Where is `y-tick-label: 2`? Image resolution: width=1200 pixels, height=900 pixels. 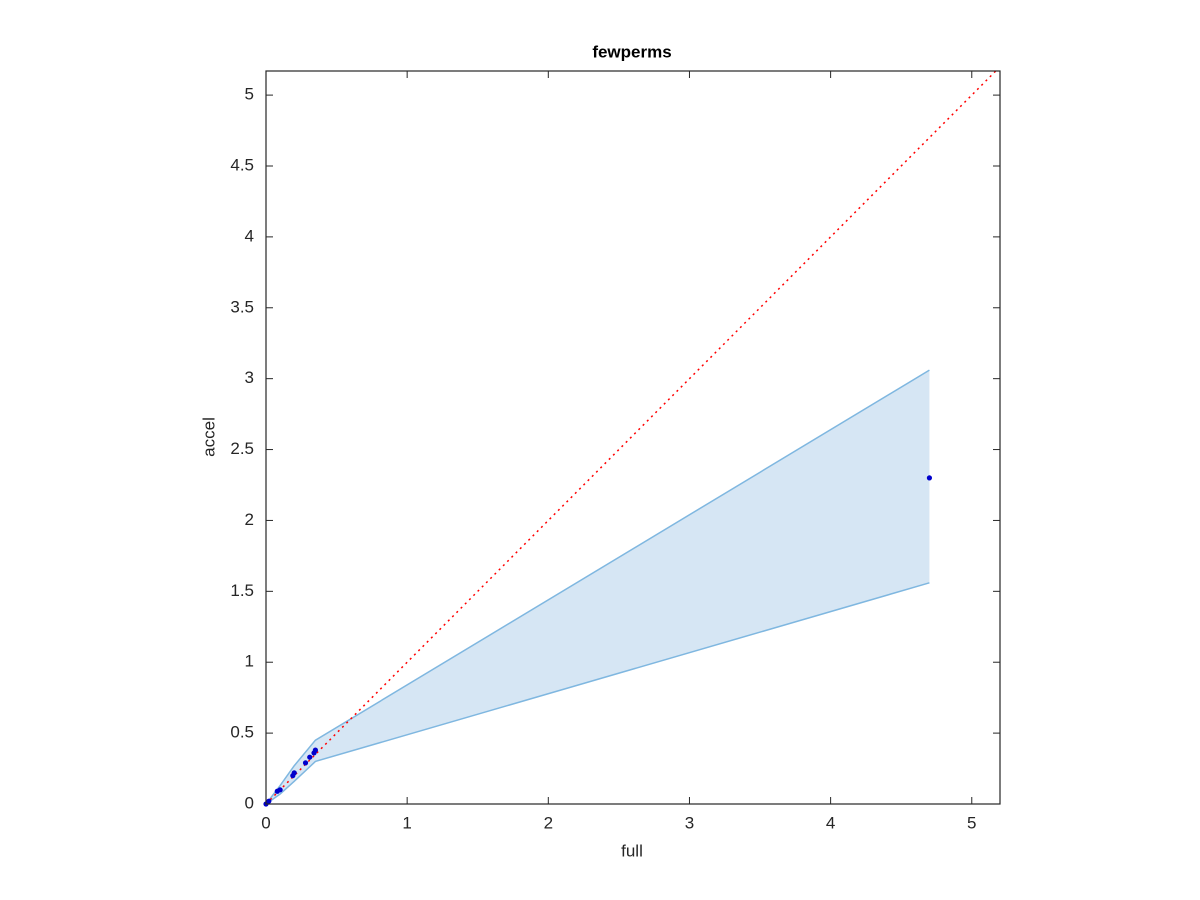
y-tick-label: 2 is located at coordinates (249, 519).